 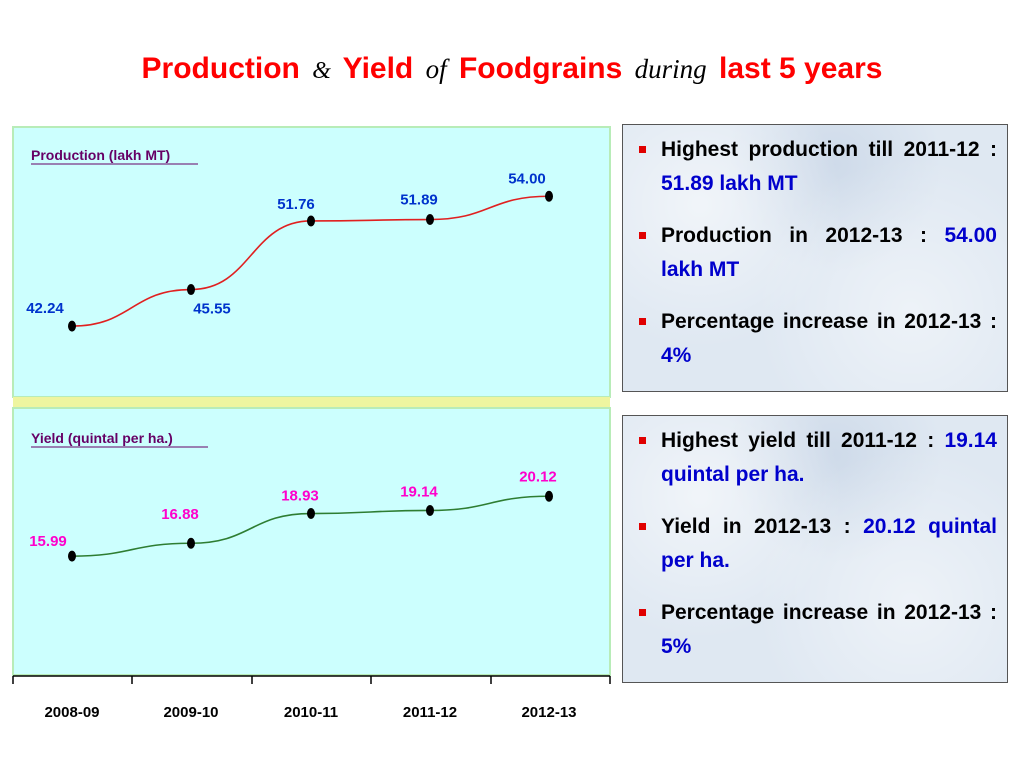 I want to click on yield-data-label: 20.12, so click(x=538, y=476).